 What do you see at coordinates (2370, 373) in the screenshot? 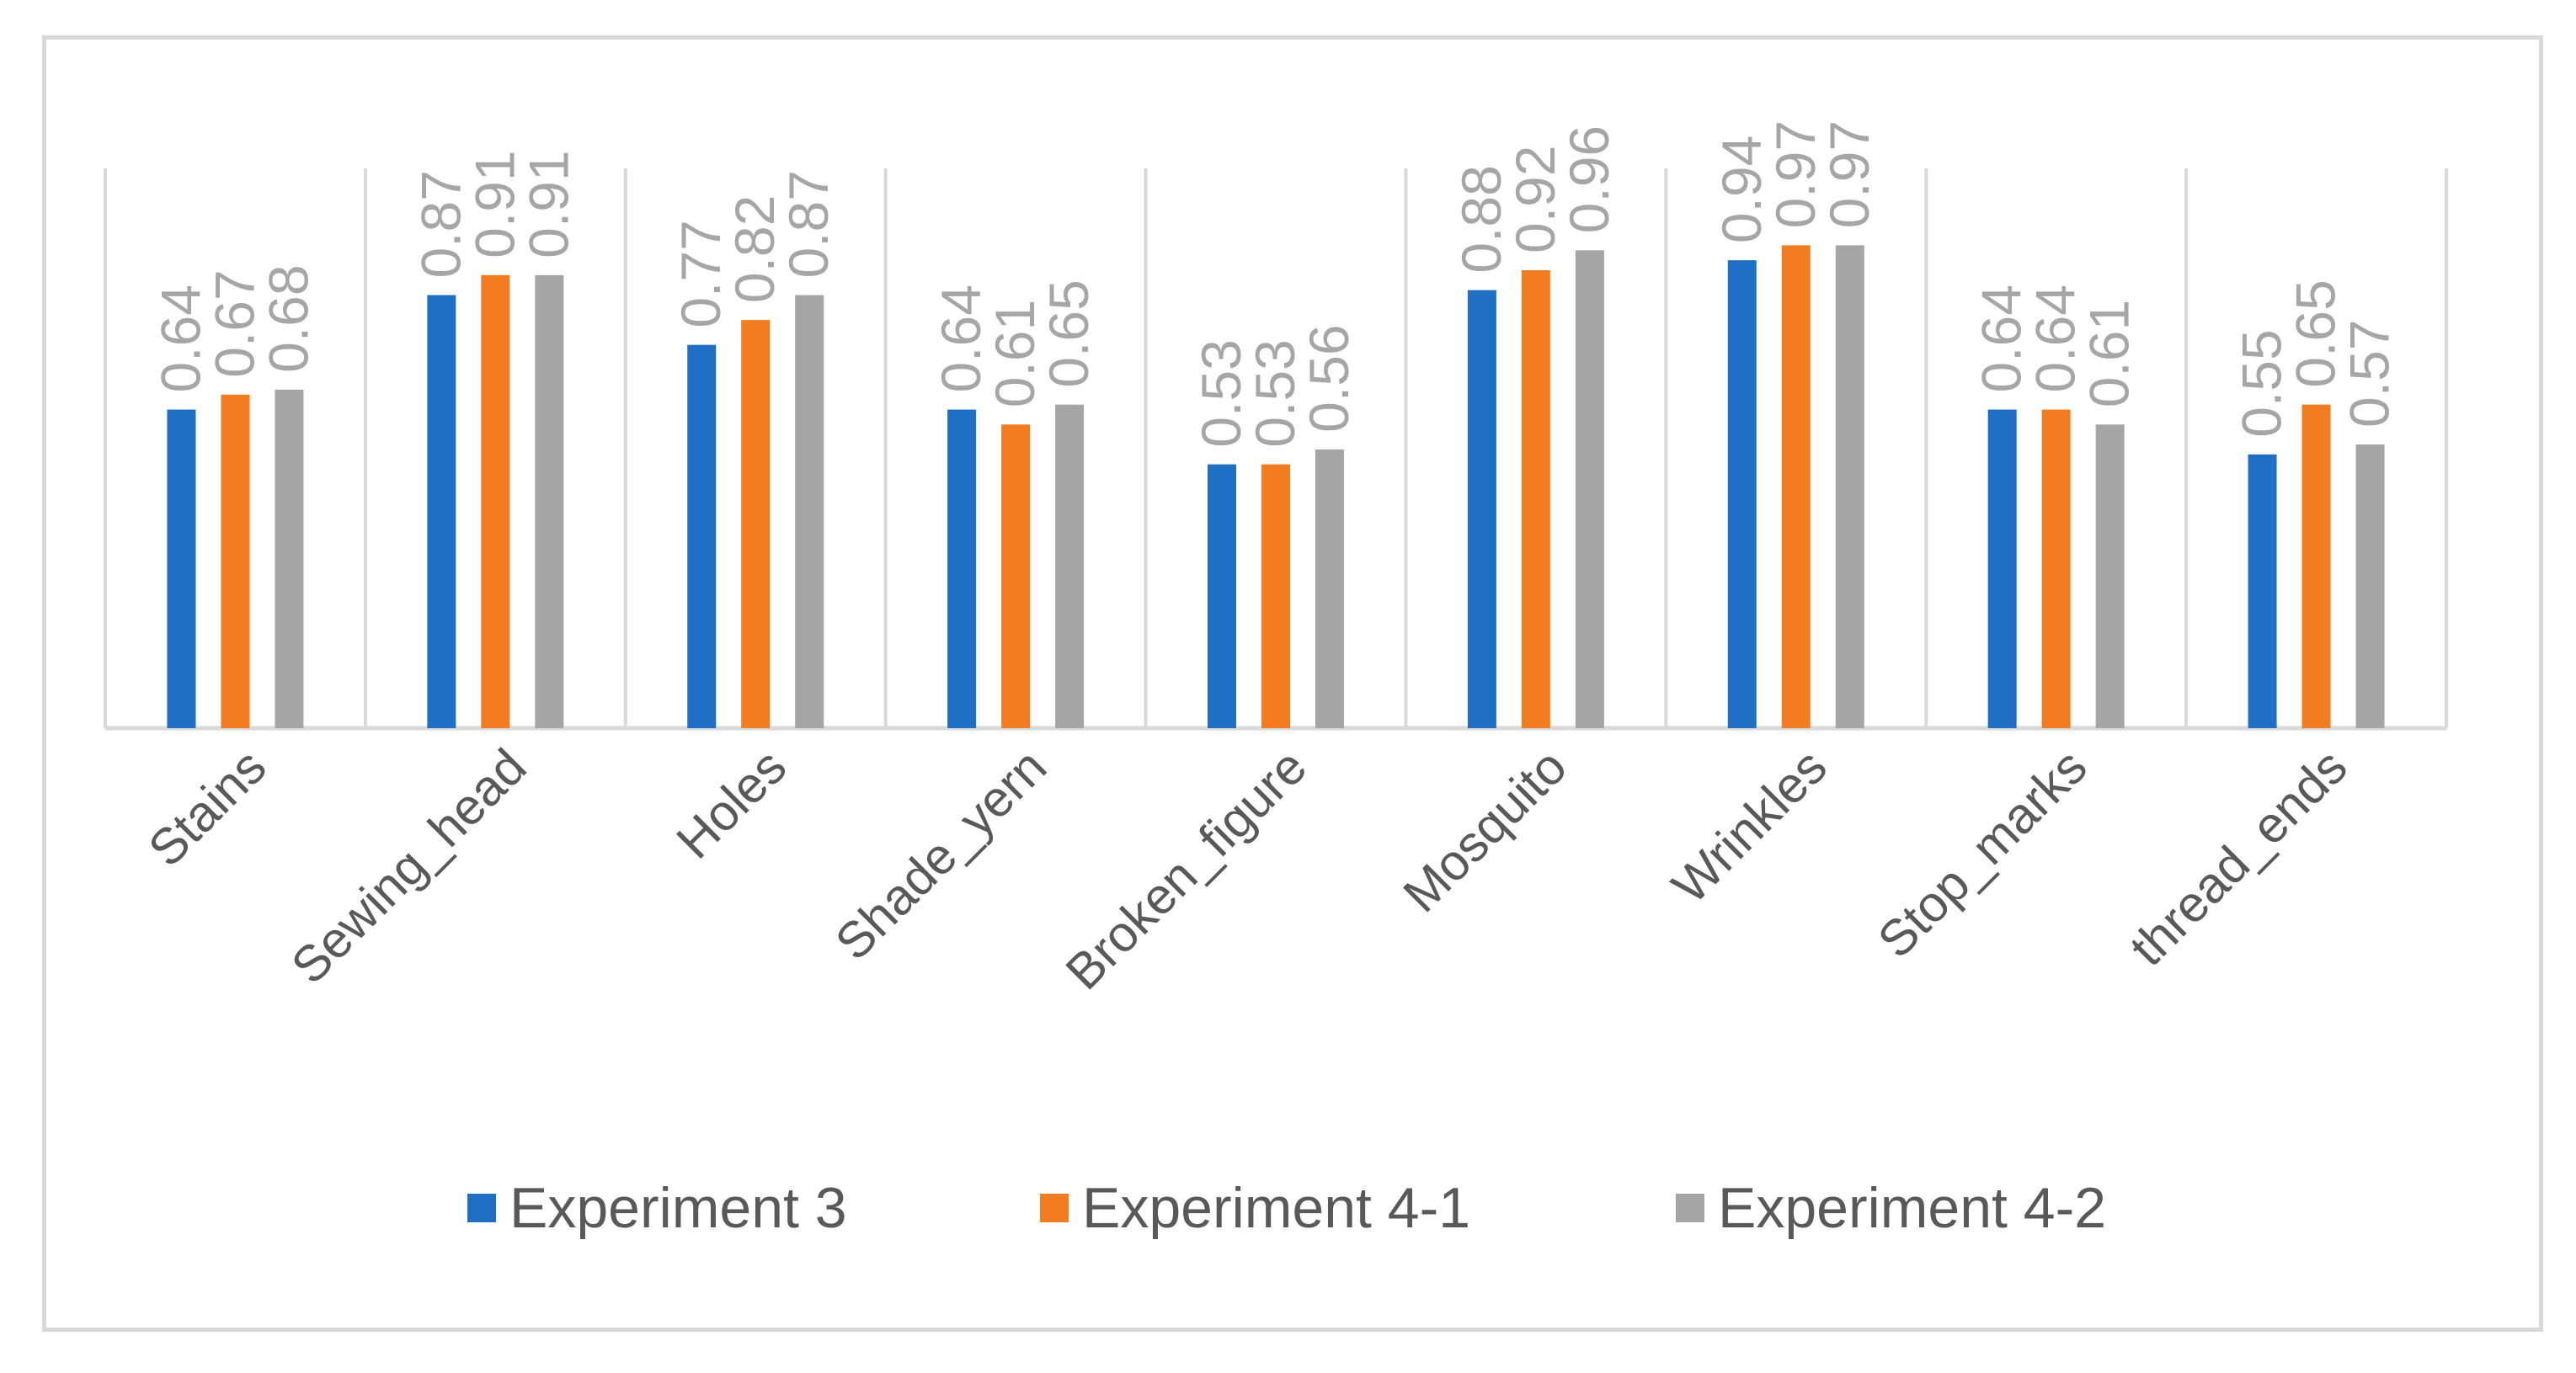
I see `data-label: 0.57` at bounding box center [2370, 373].